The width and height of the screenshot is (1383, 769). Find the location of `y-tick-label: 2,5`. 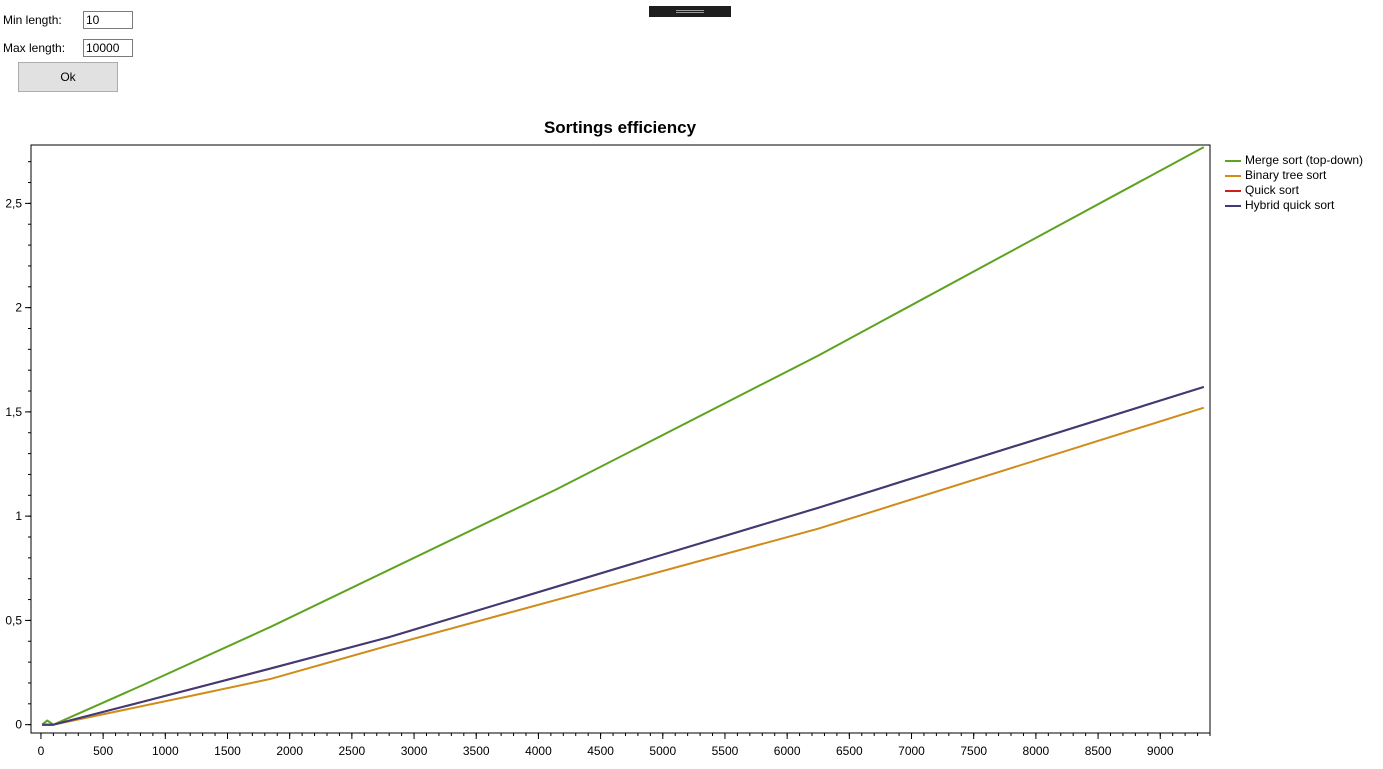

y-tick-label: 2,5 is located at coordinates (13, 203).